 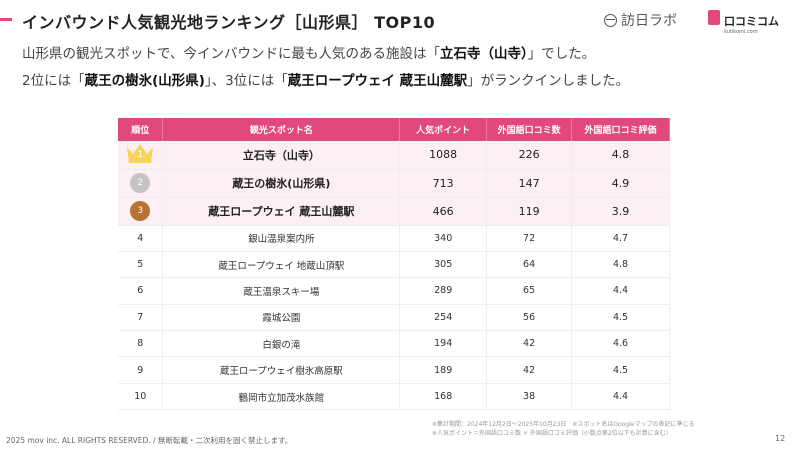 I want to click on header-points: 人気ポイント, so click(x=443, y=129).